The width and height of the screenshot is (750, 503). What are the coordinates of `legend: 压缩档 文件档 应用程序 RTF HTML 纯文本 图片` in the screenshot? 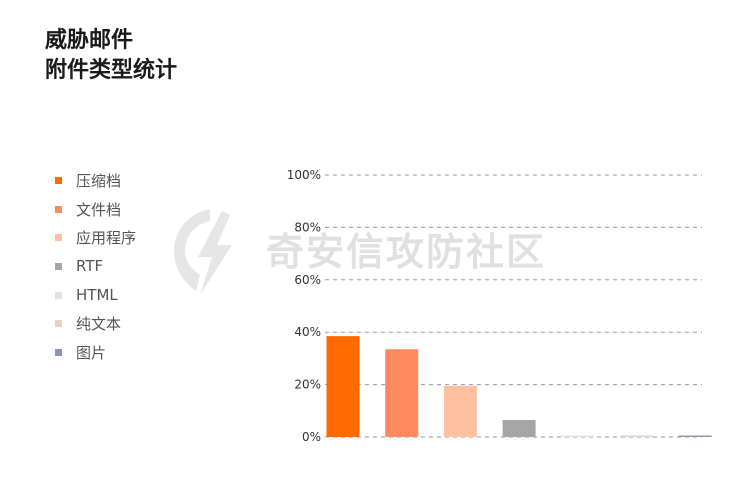 It's located at (95, 266).